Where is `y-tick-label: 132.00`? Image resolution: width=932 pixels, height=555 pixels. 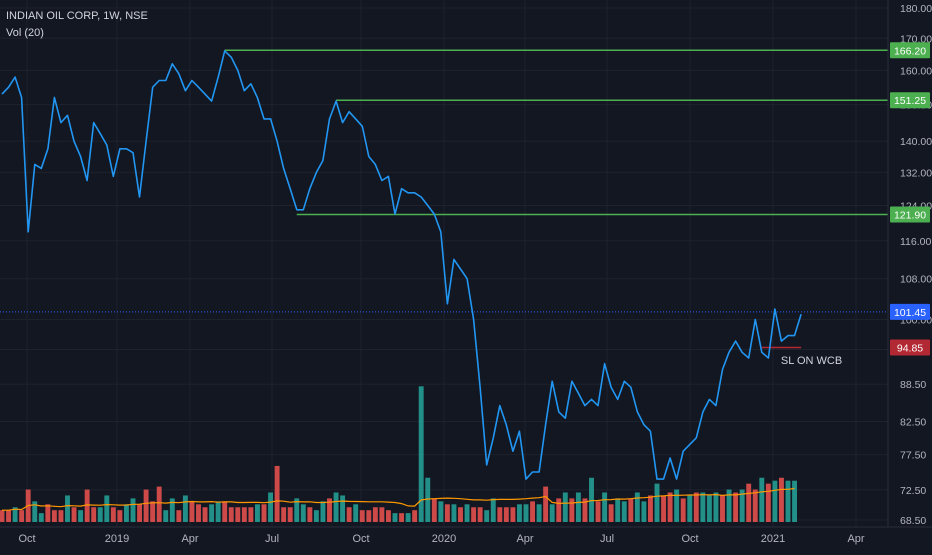
y-tick-label: 132.00 is located at coordinates (916, 173).